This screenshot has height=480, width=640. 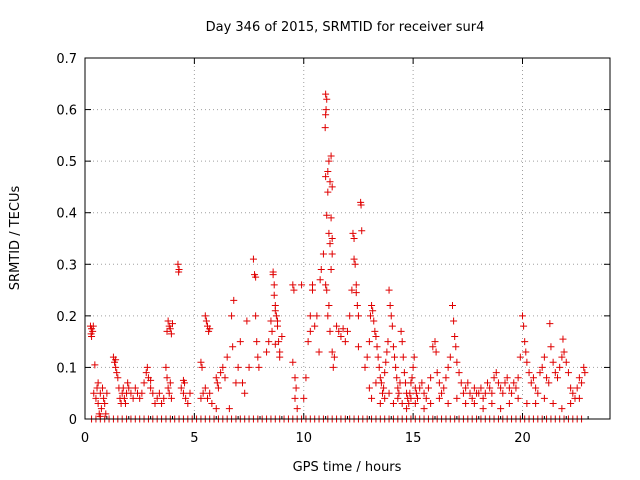 I want to click on y-tick-label: 0.4, so click(x=66, y=214).